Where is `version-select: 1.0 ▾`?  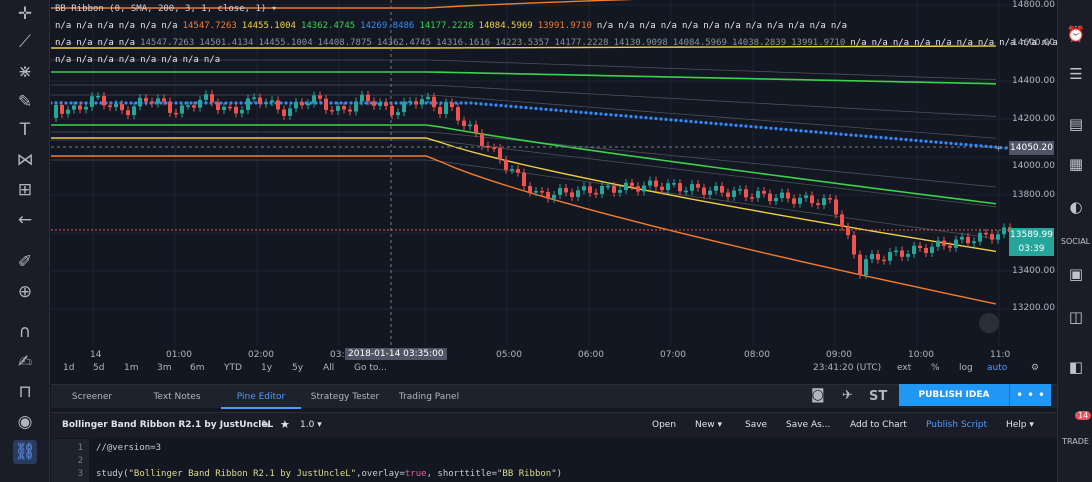
version-select: 1.0 ▾ is located at coordinates (311, 425).